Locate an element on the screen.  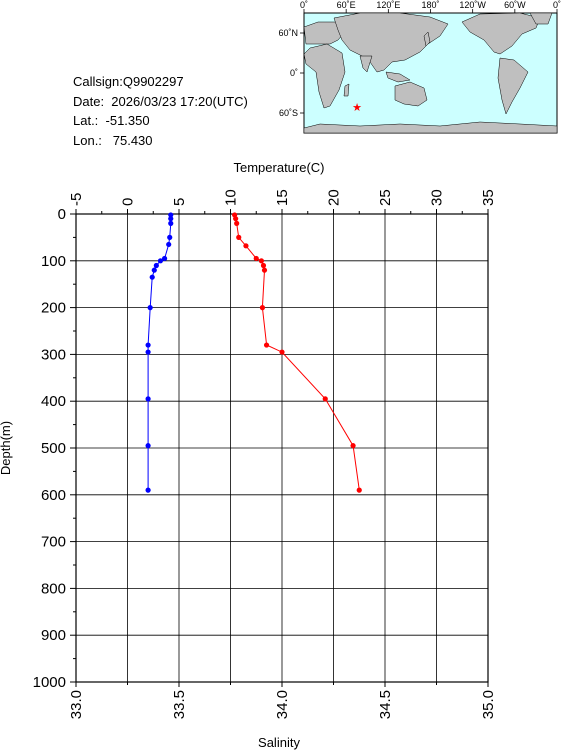
temperature-axis-title: Temperature(C) is located at coordinates (278, 167).